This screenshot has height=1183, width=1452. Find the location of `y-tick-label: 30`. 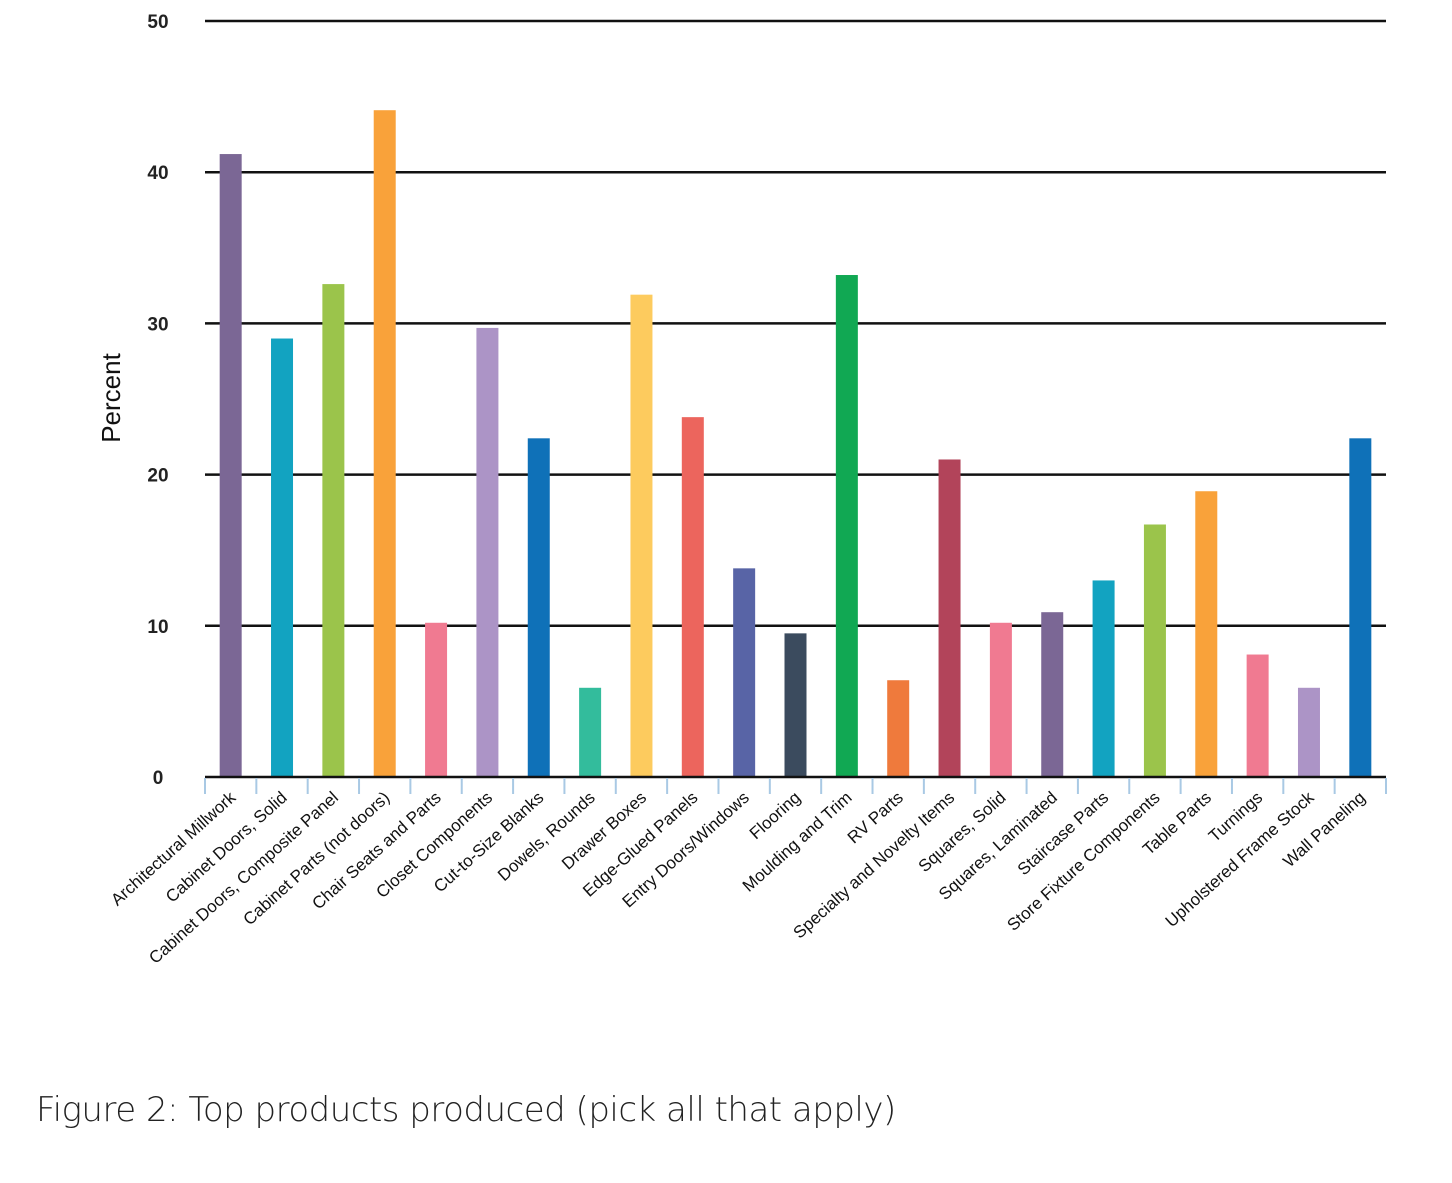

y-tick-label: 30 is located at coordinates (157, 324).